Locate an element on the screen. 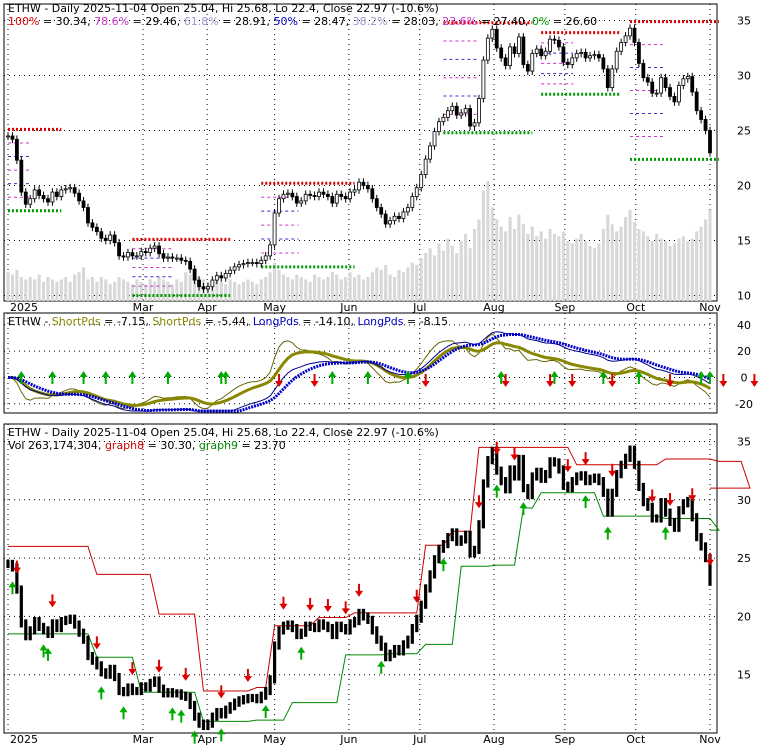 The image size is (780, 745). y-tick-label: 20 is located at coordinates (744, 351).